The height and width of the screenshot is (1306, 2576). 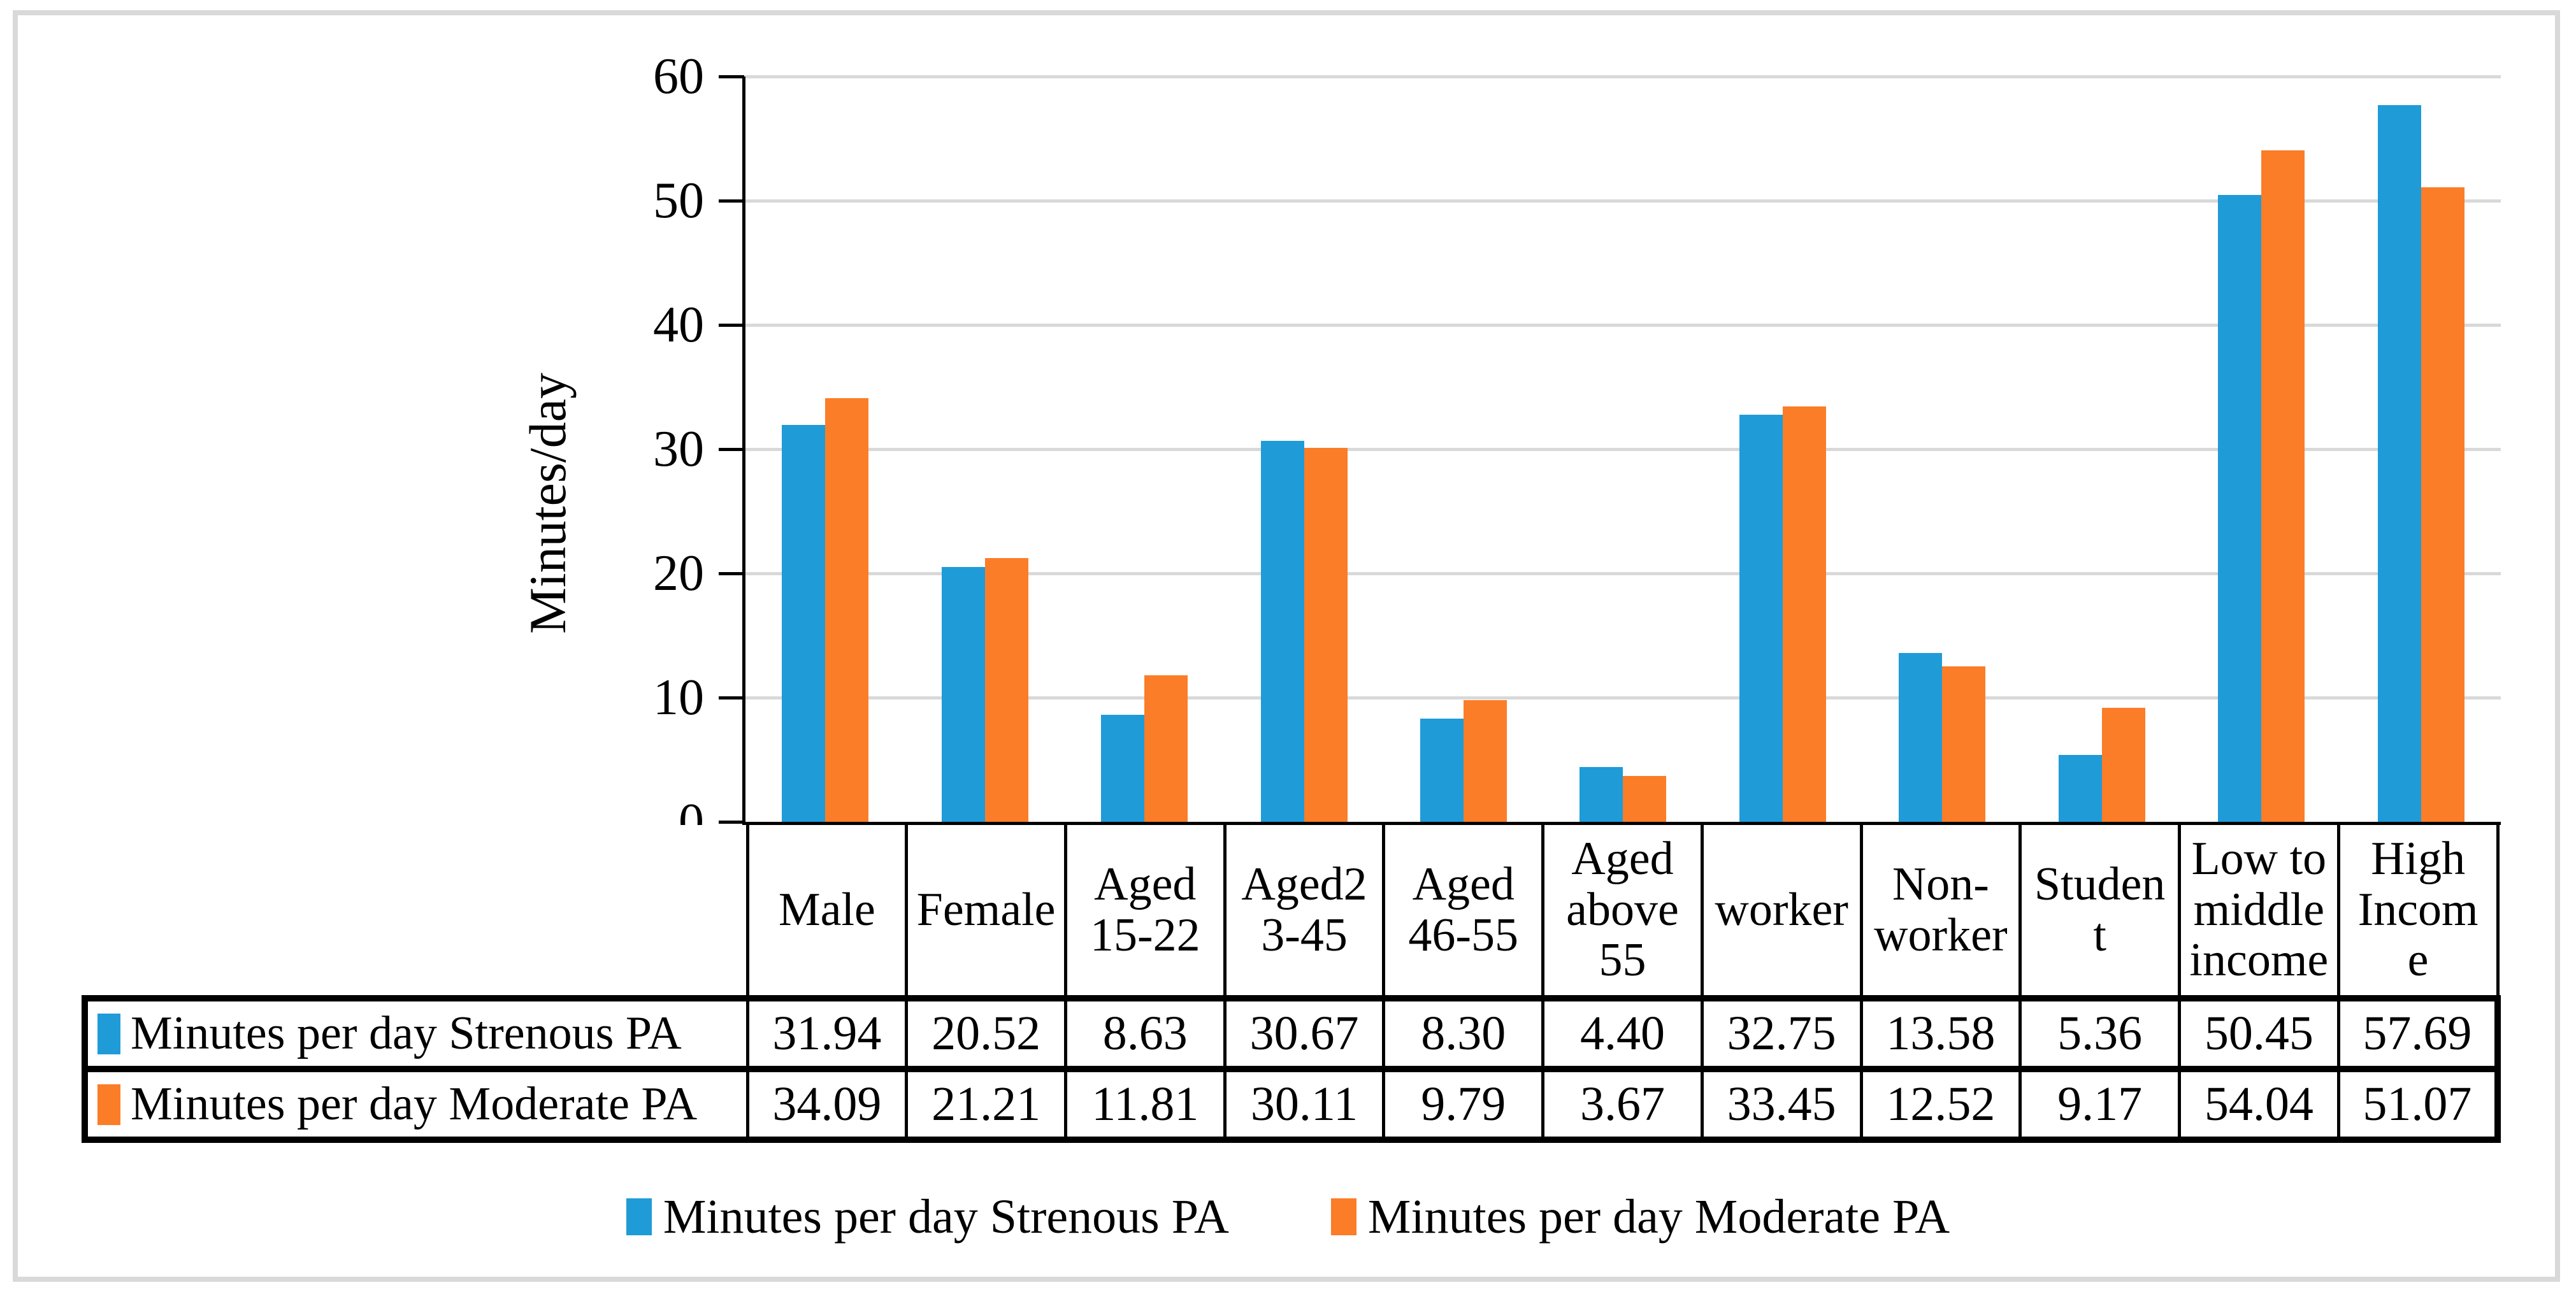 I want to click on category-header-aged-above-55: Aged above 55, so click(x=1622, y=913).